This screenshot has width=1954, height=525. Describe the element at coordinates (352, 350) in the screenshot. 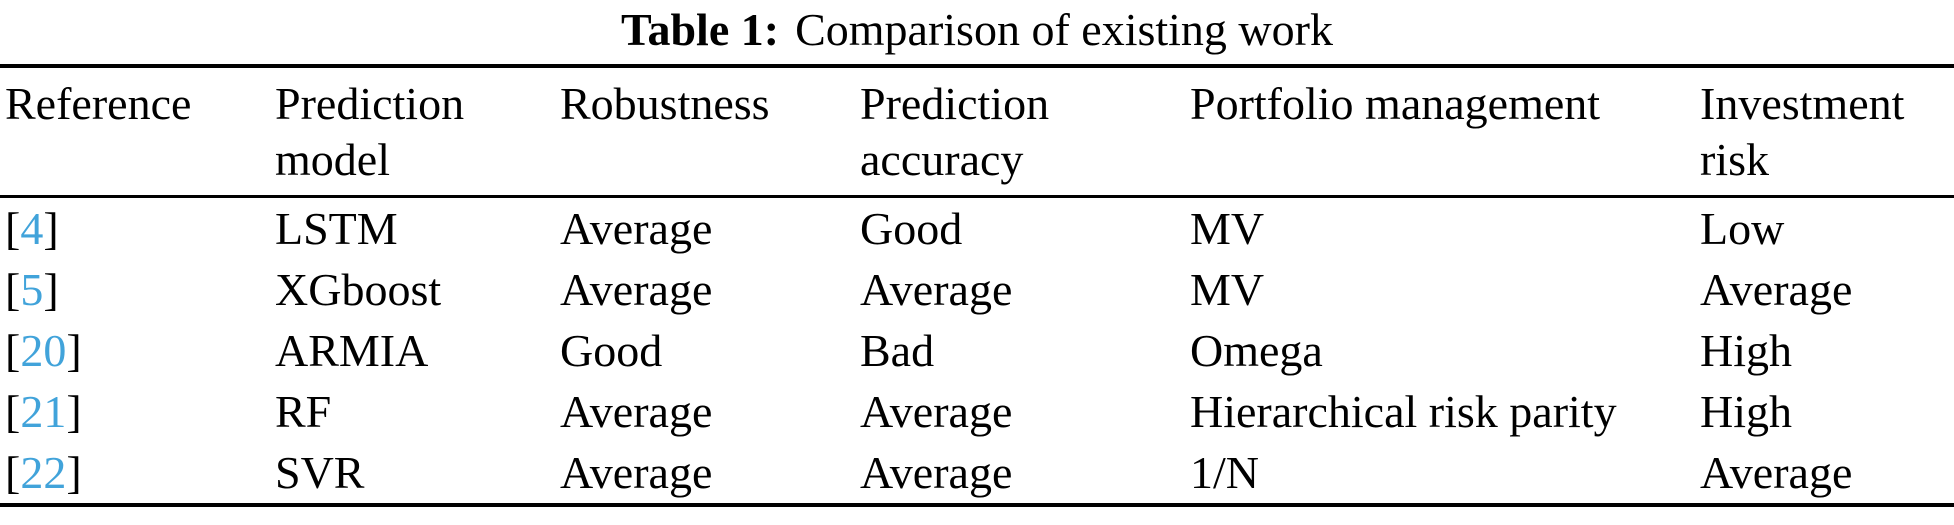

I see `prediction-model-cell: ARMIA` at that location.